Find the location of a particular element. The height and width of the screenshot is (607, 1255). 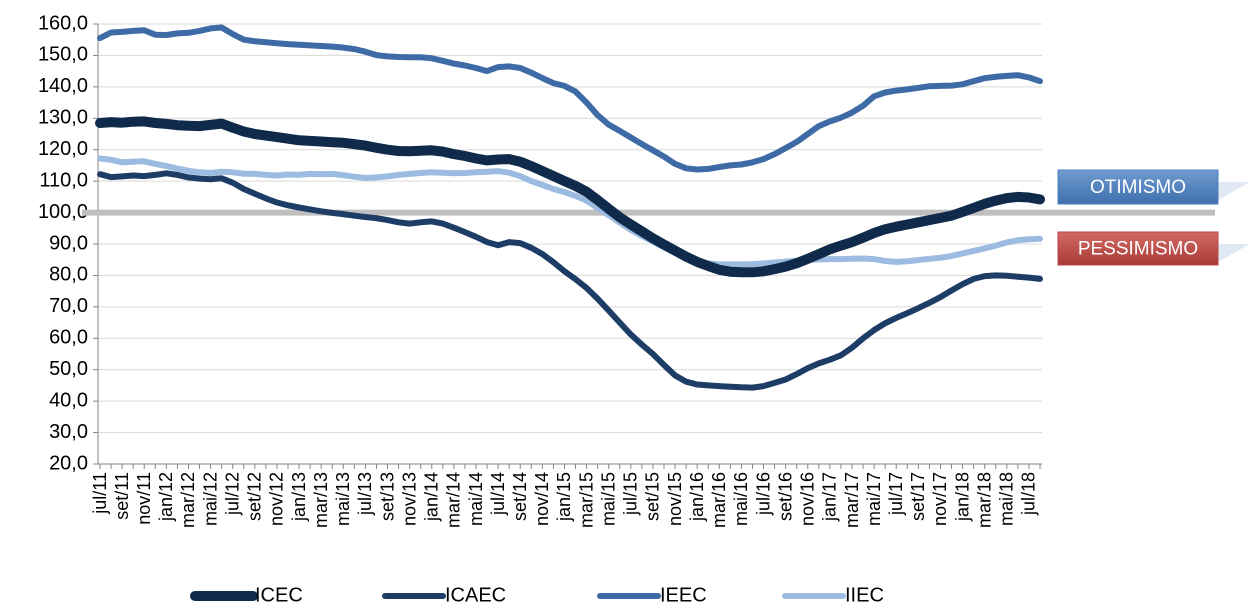

x-tick-label: mar/17 is located at coordinates (852, 500).